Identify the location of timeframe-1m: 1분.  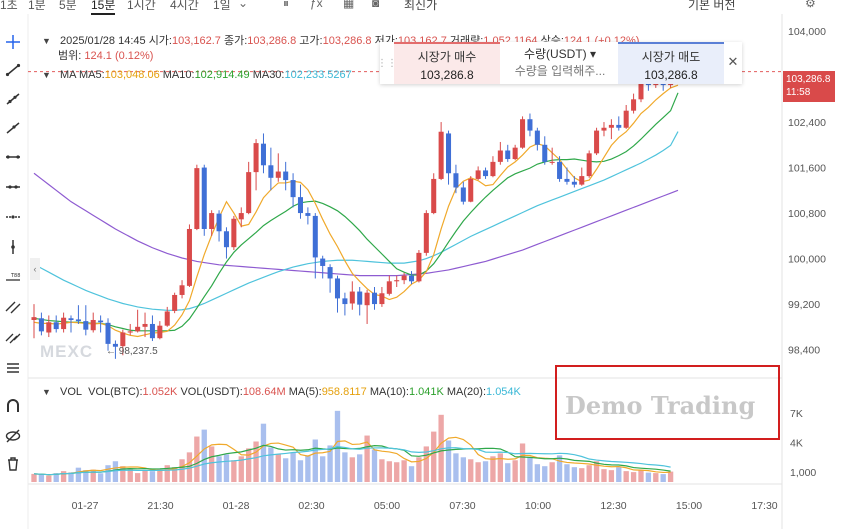
(37, 6).